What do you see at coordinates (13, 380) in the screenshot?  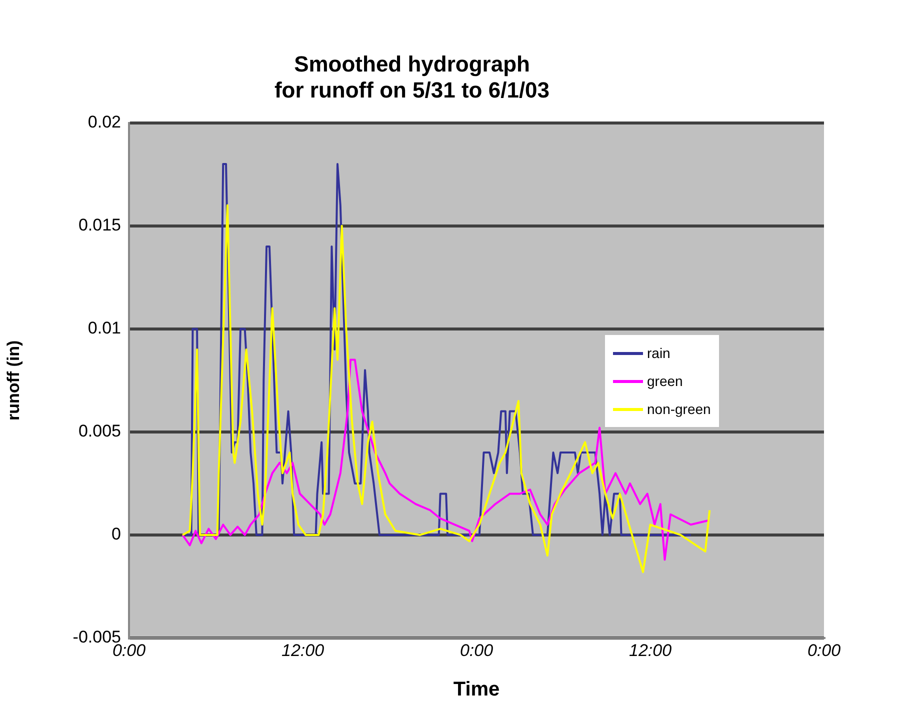 I see `y-axis-title: runoff (in)` at bounding box center [13, 380].